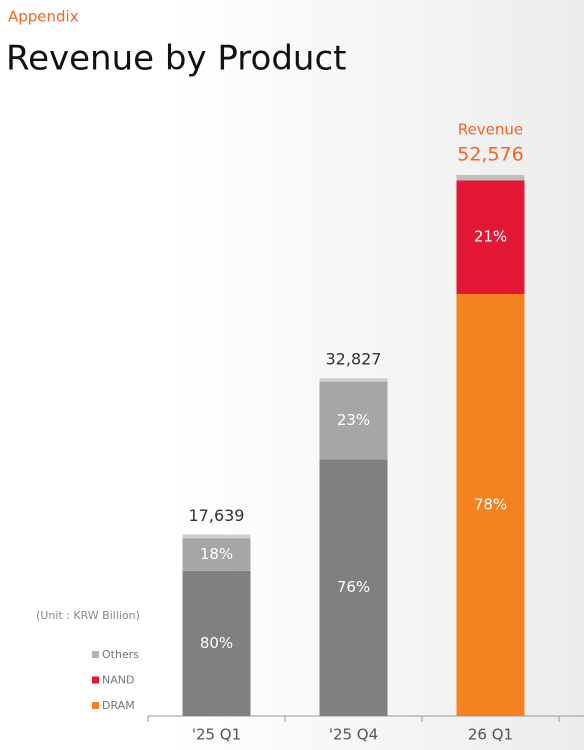 The height and width of the screenshot is (750, 584). What do you see at coordinates (43, 17) in the screenshot?
I see `pretitle: Appendix` at bounding box center [43, 17].